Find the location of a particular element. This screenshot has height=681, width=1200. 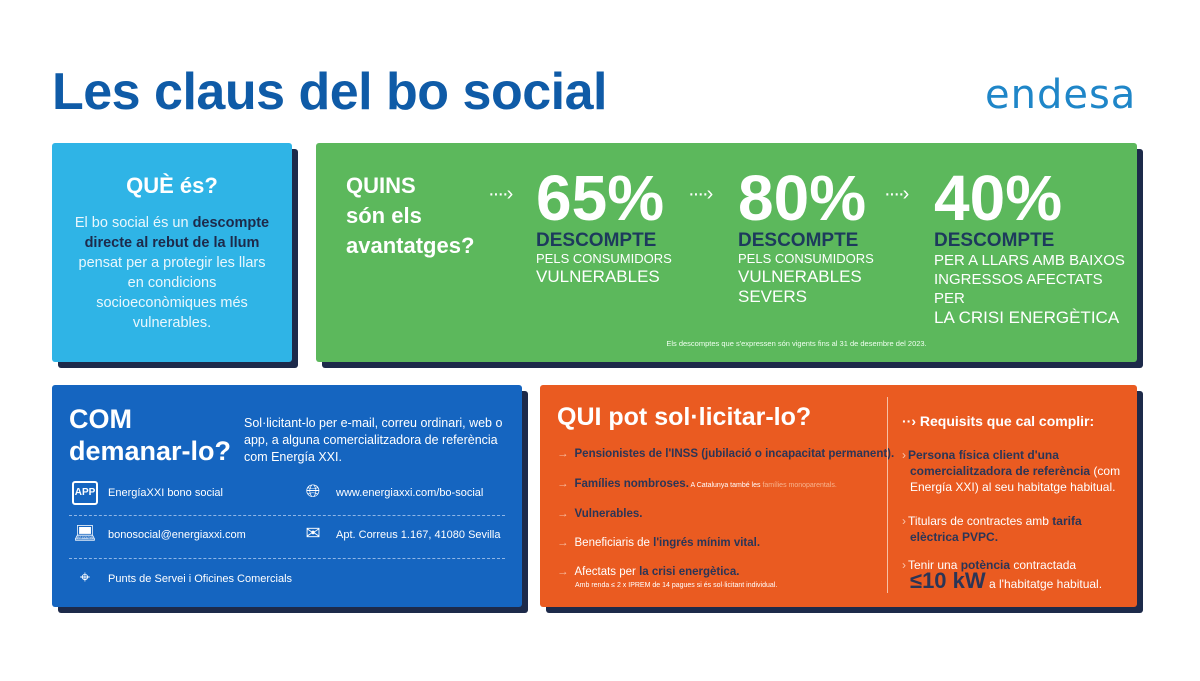

list-item: → Beneficiaris de l'ingrés mínim vital. is located at coordinates (659, 543).